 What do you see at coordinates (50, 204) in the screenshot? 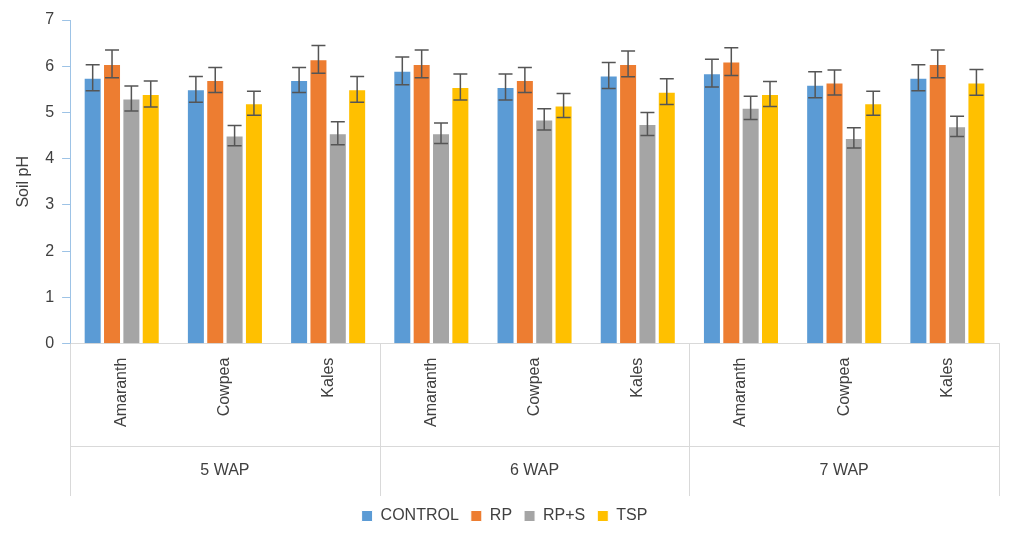
I see `y-tick-label: 3` at bounding box center [50, 204].